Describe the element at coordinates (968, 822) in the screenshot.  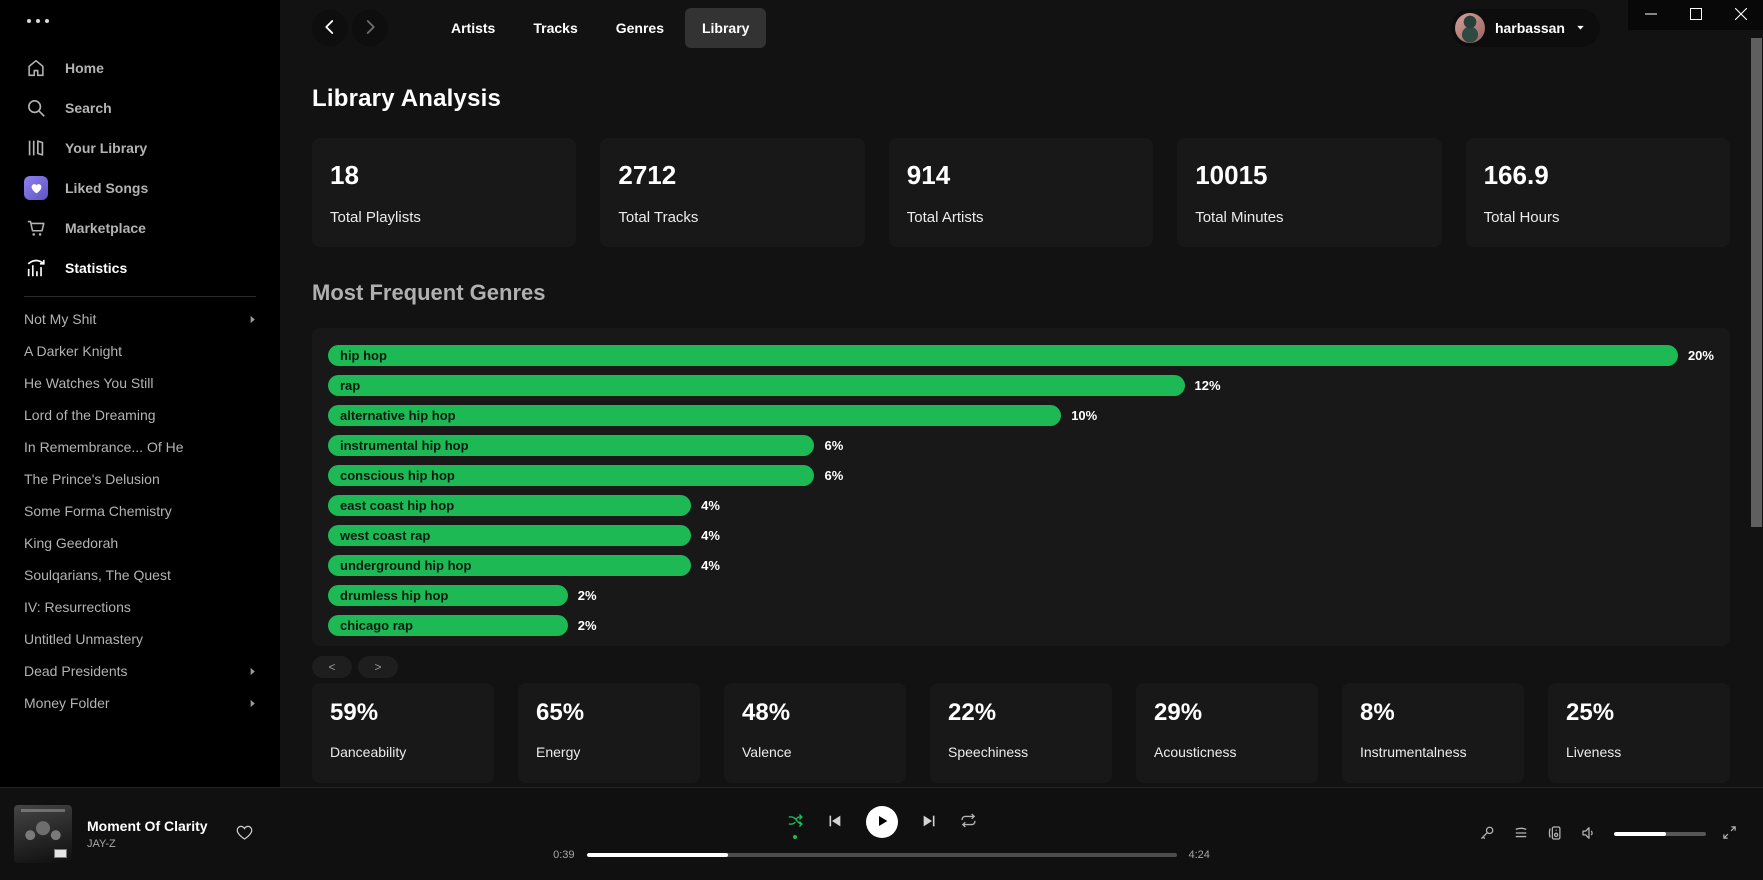
I see `repeat-button` at that location.